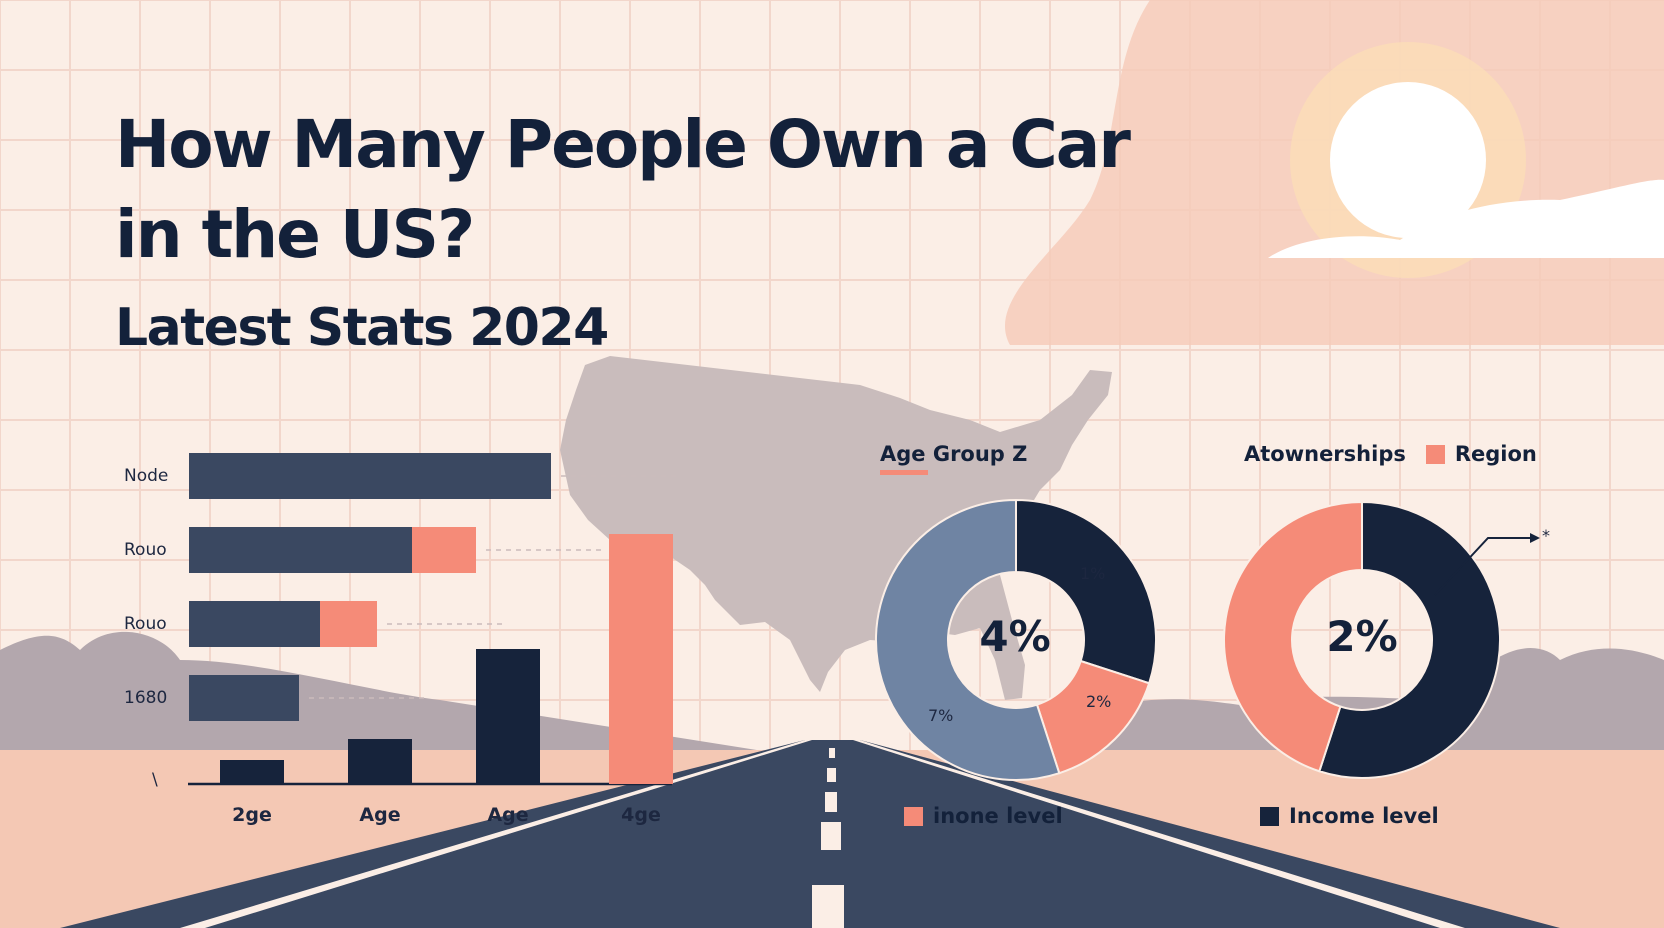 This screenshot has height=928, width=1664. I want to click on donut1-title: Age Group Z, so click(954, 454).